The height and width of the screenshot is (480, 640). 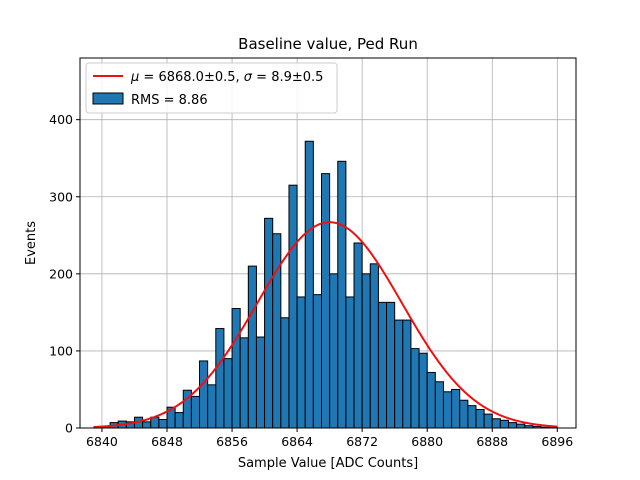 I want to click on legend-rms-patch, so click(x=108, y=98).